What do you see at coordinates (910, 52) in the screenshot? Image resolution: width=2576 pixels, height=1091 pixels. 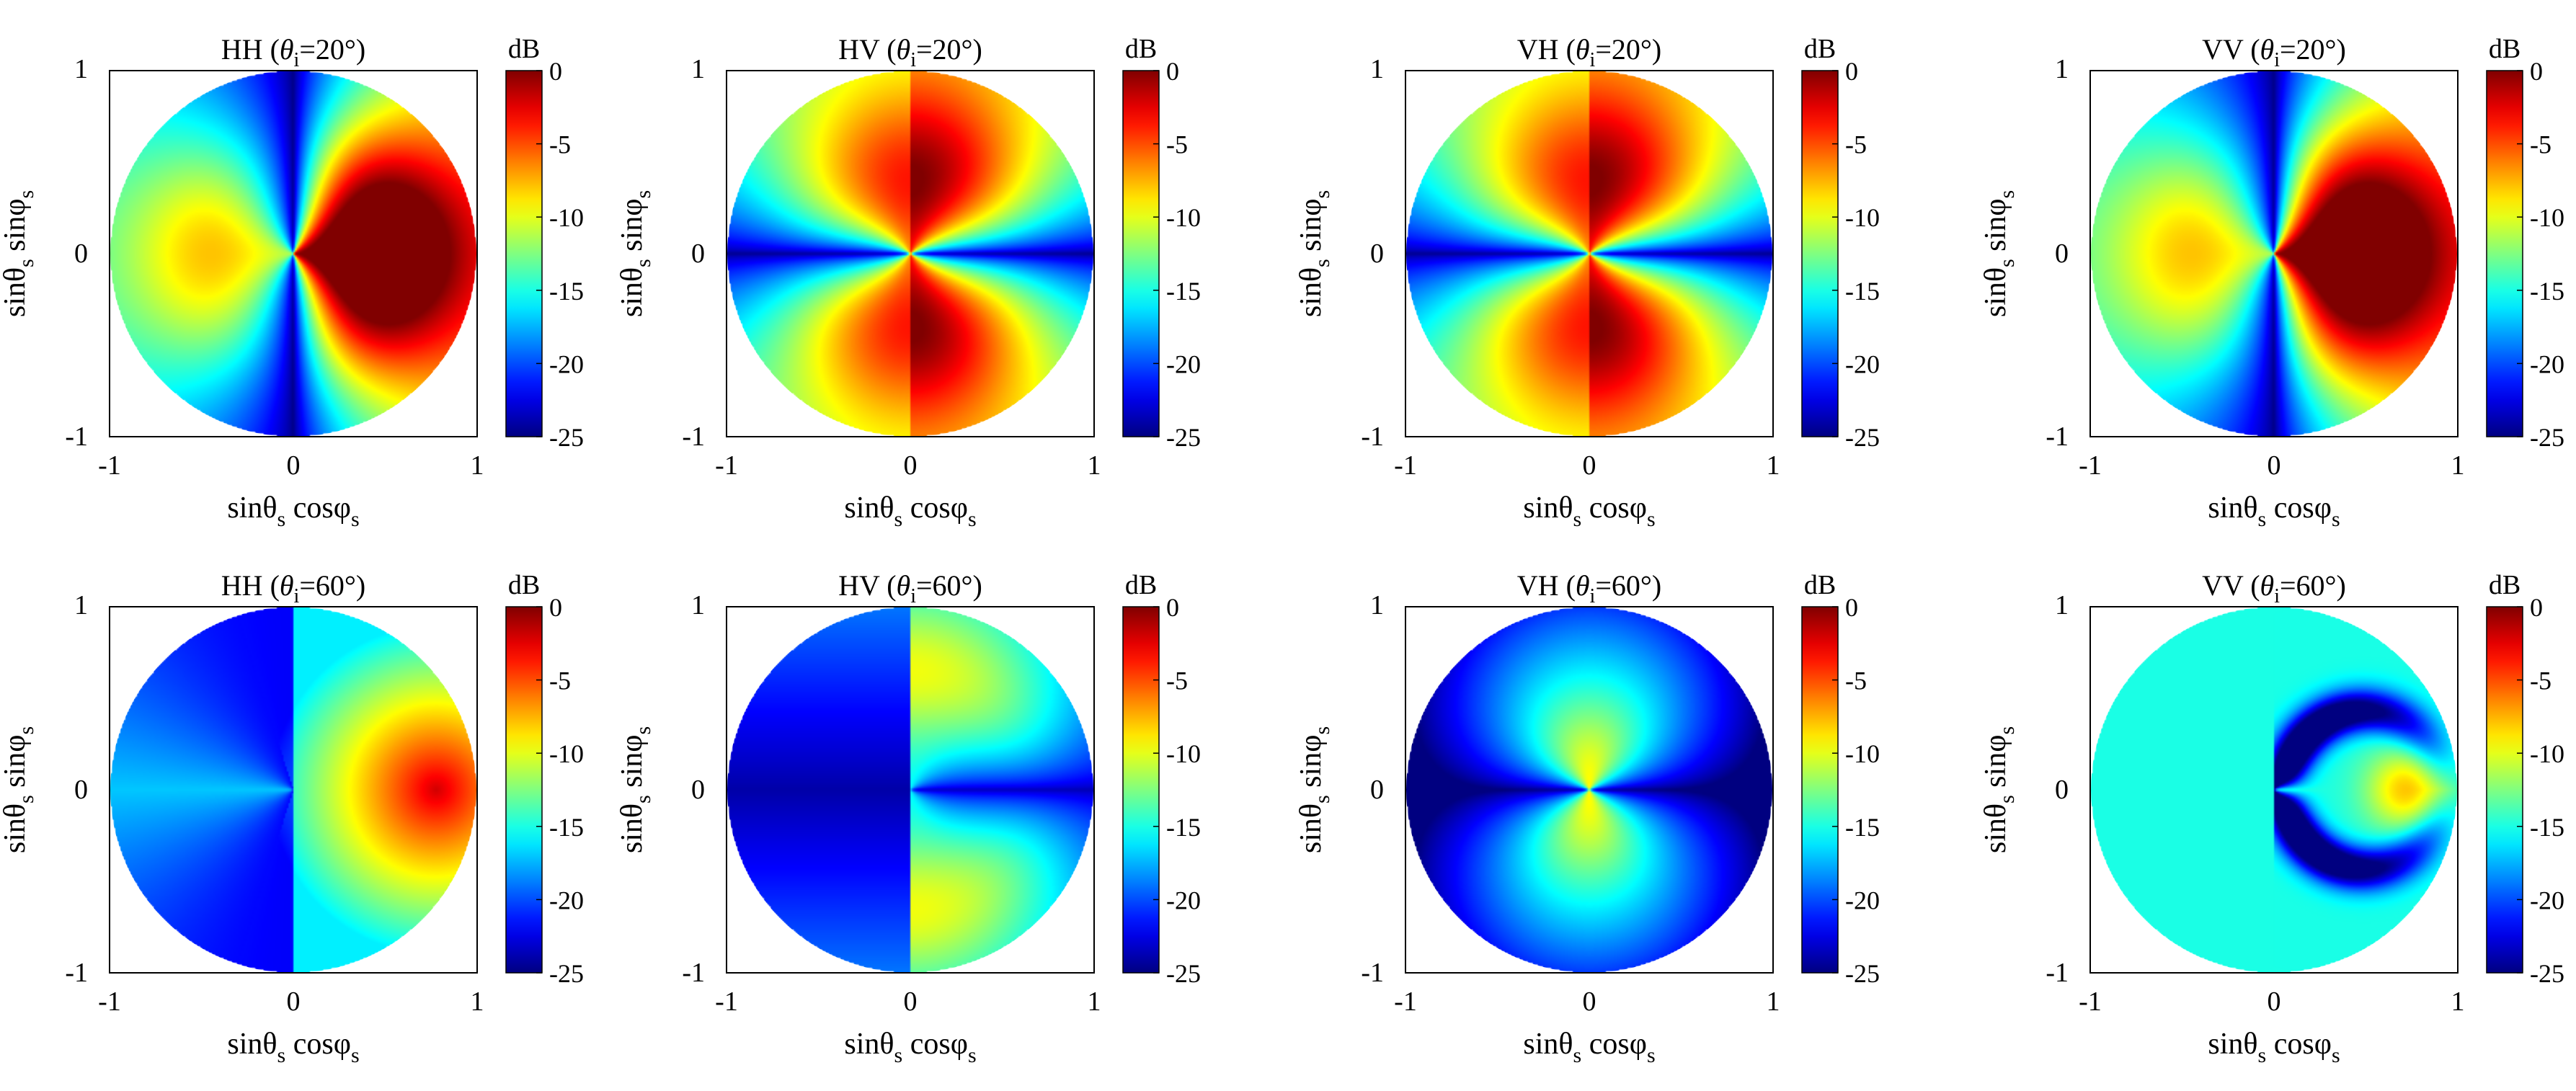 I see `panel-title: HV (θi=20°)` at bounding box center [910, 52].